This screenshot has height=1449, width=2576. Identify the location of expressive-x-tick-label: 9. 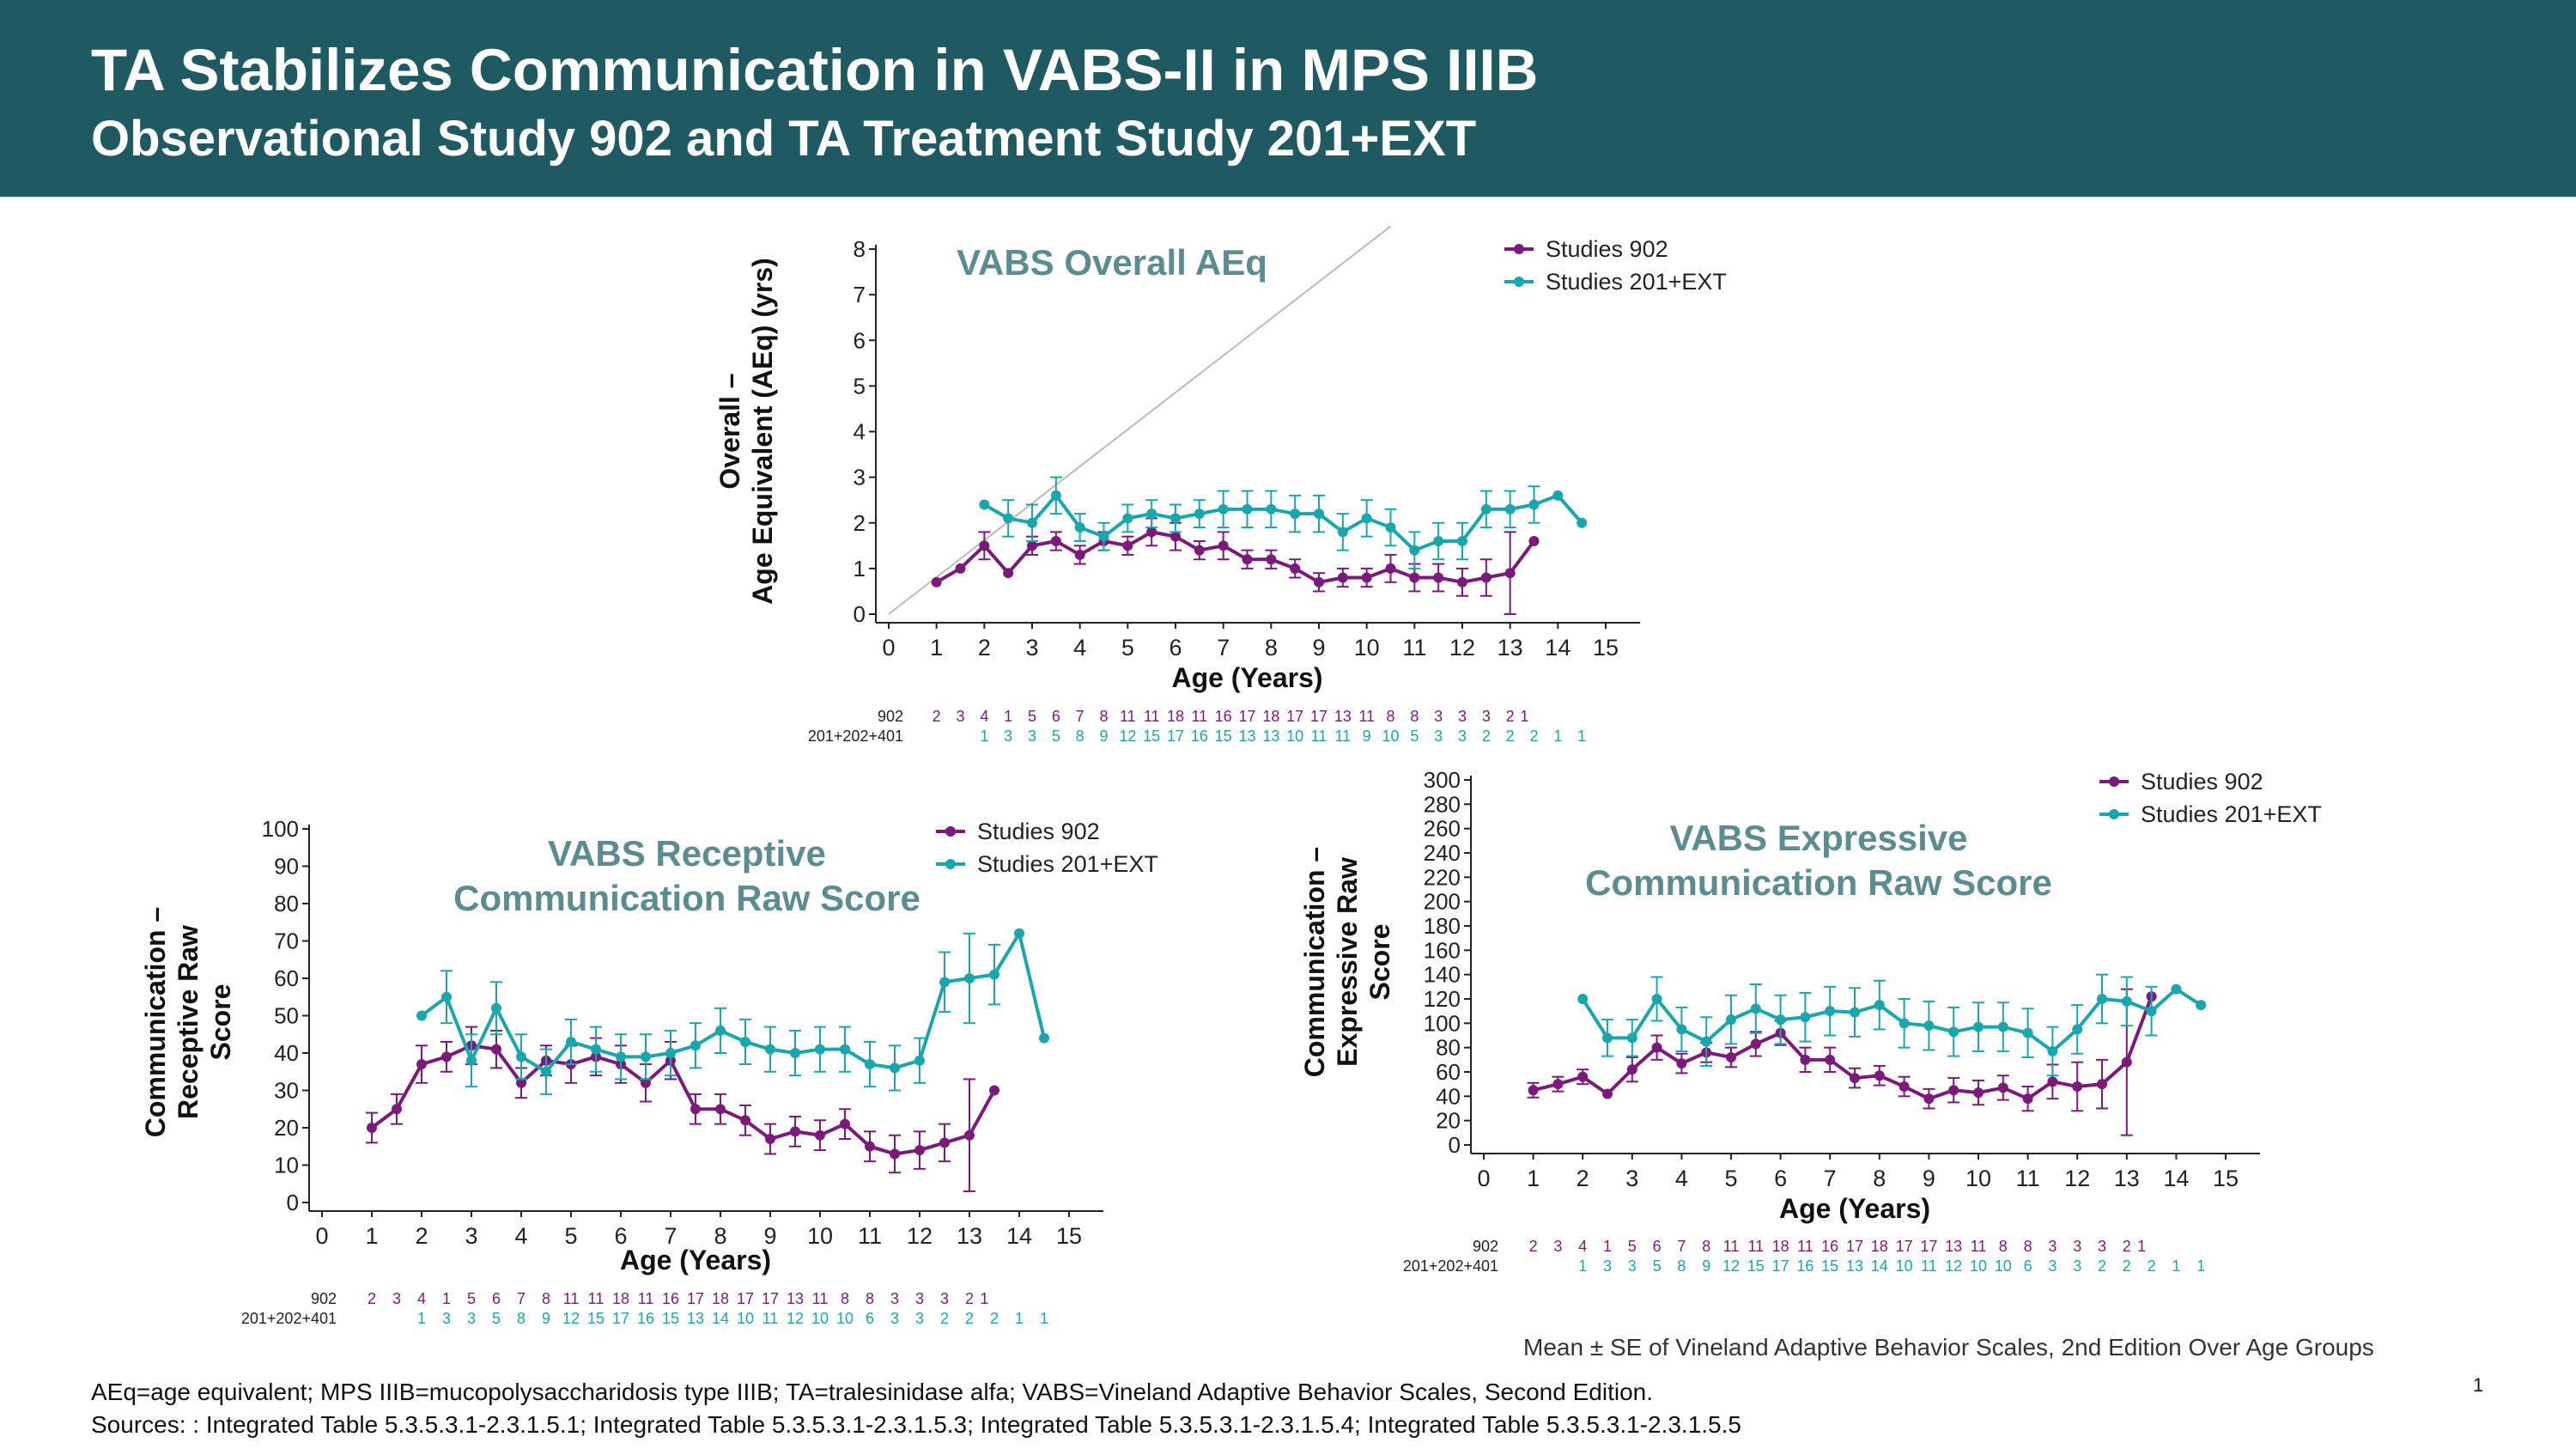
(1929, 1178).